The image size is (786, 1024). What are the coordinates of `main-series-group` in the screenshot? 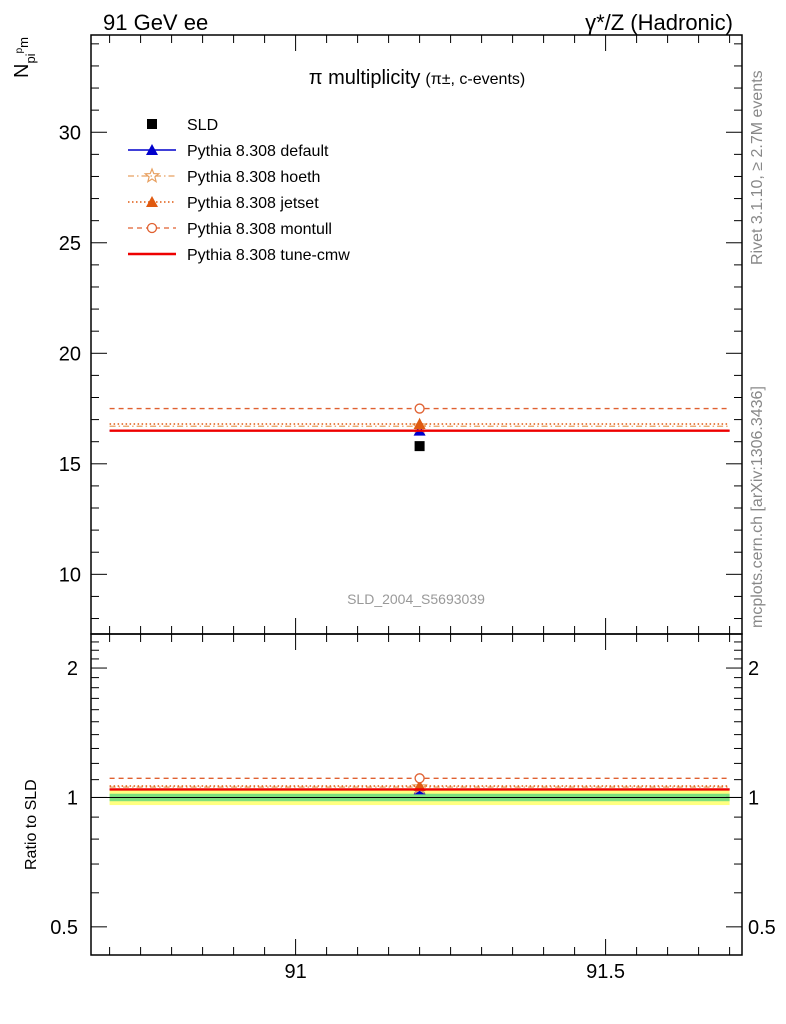 It's located at (419, 427).